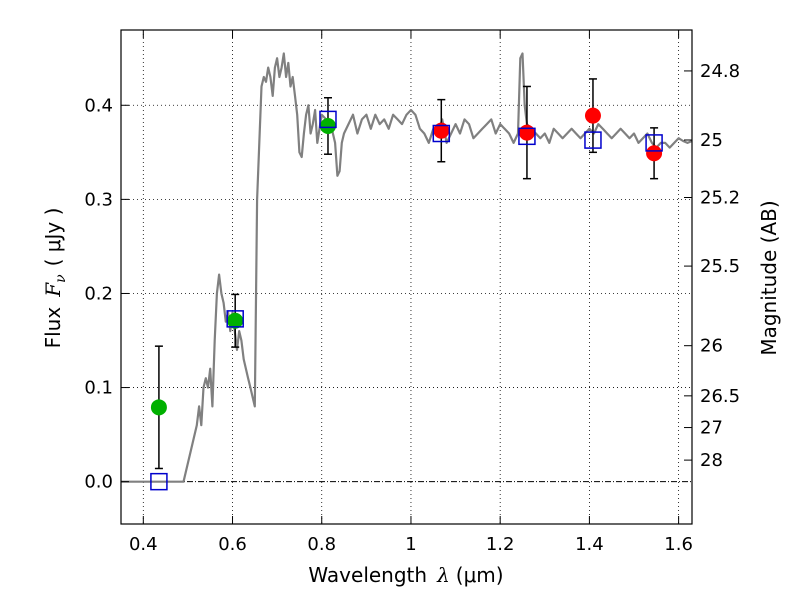 This screenshot has width=800, height=600. What do you see at coordinates (500, 544) in the screenshot?
I see `x-tick-label: 1.2` at bounding box center [500, 544].